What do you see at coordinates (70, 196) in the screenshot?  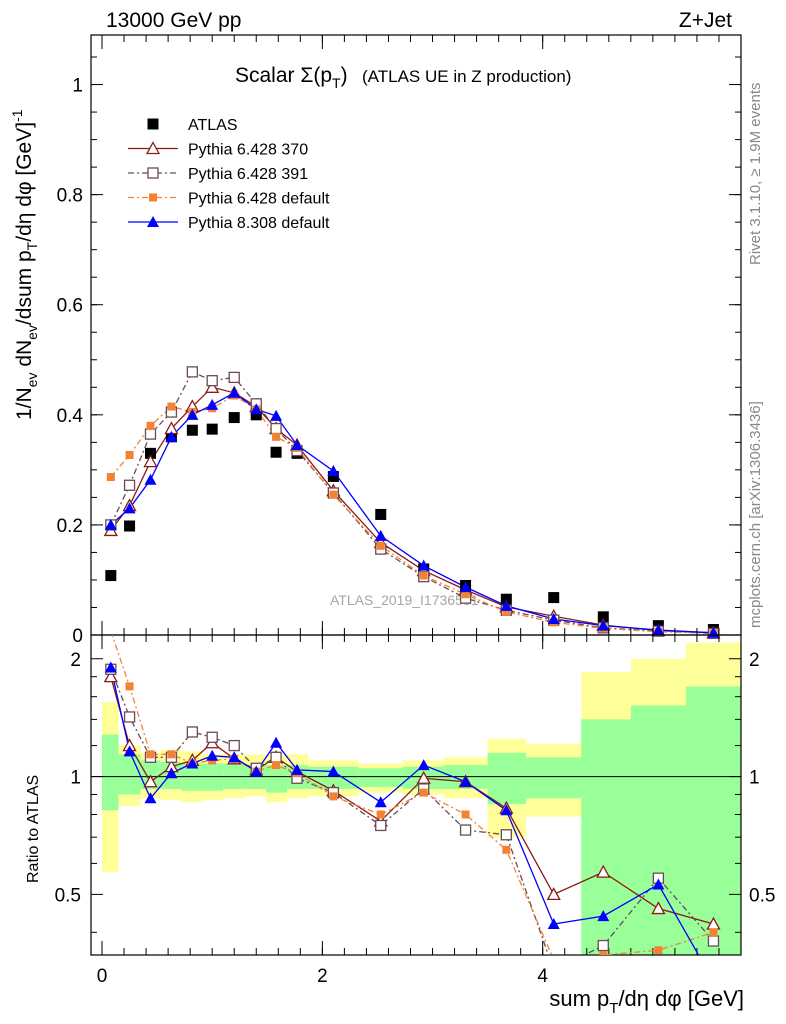 I see `y-tick-label-main: 0.8` at bounding box center [70, 196].